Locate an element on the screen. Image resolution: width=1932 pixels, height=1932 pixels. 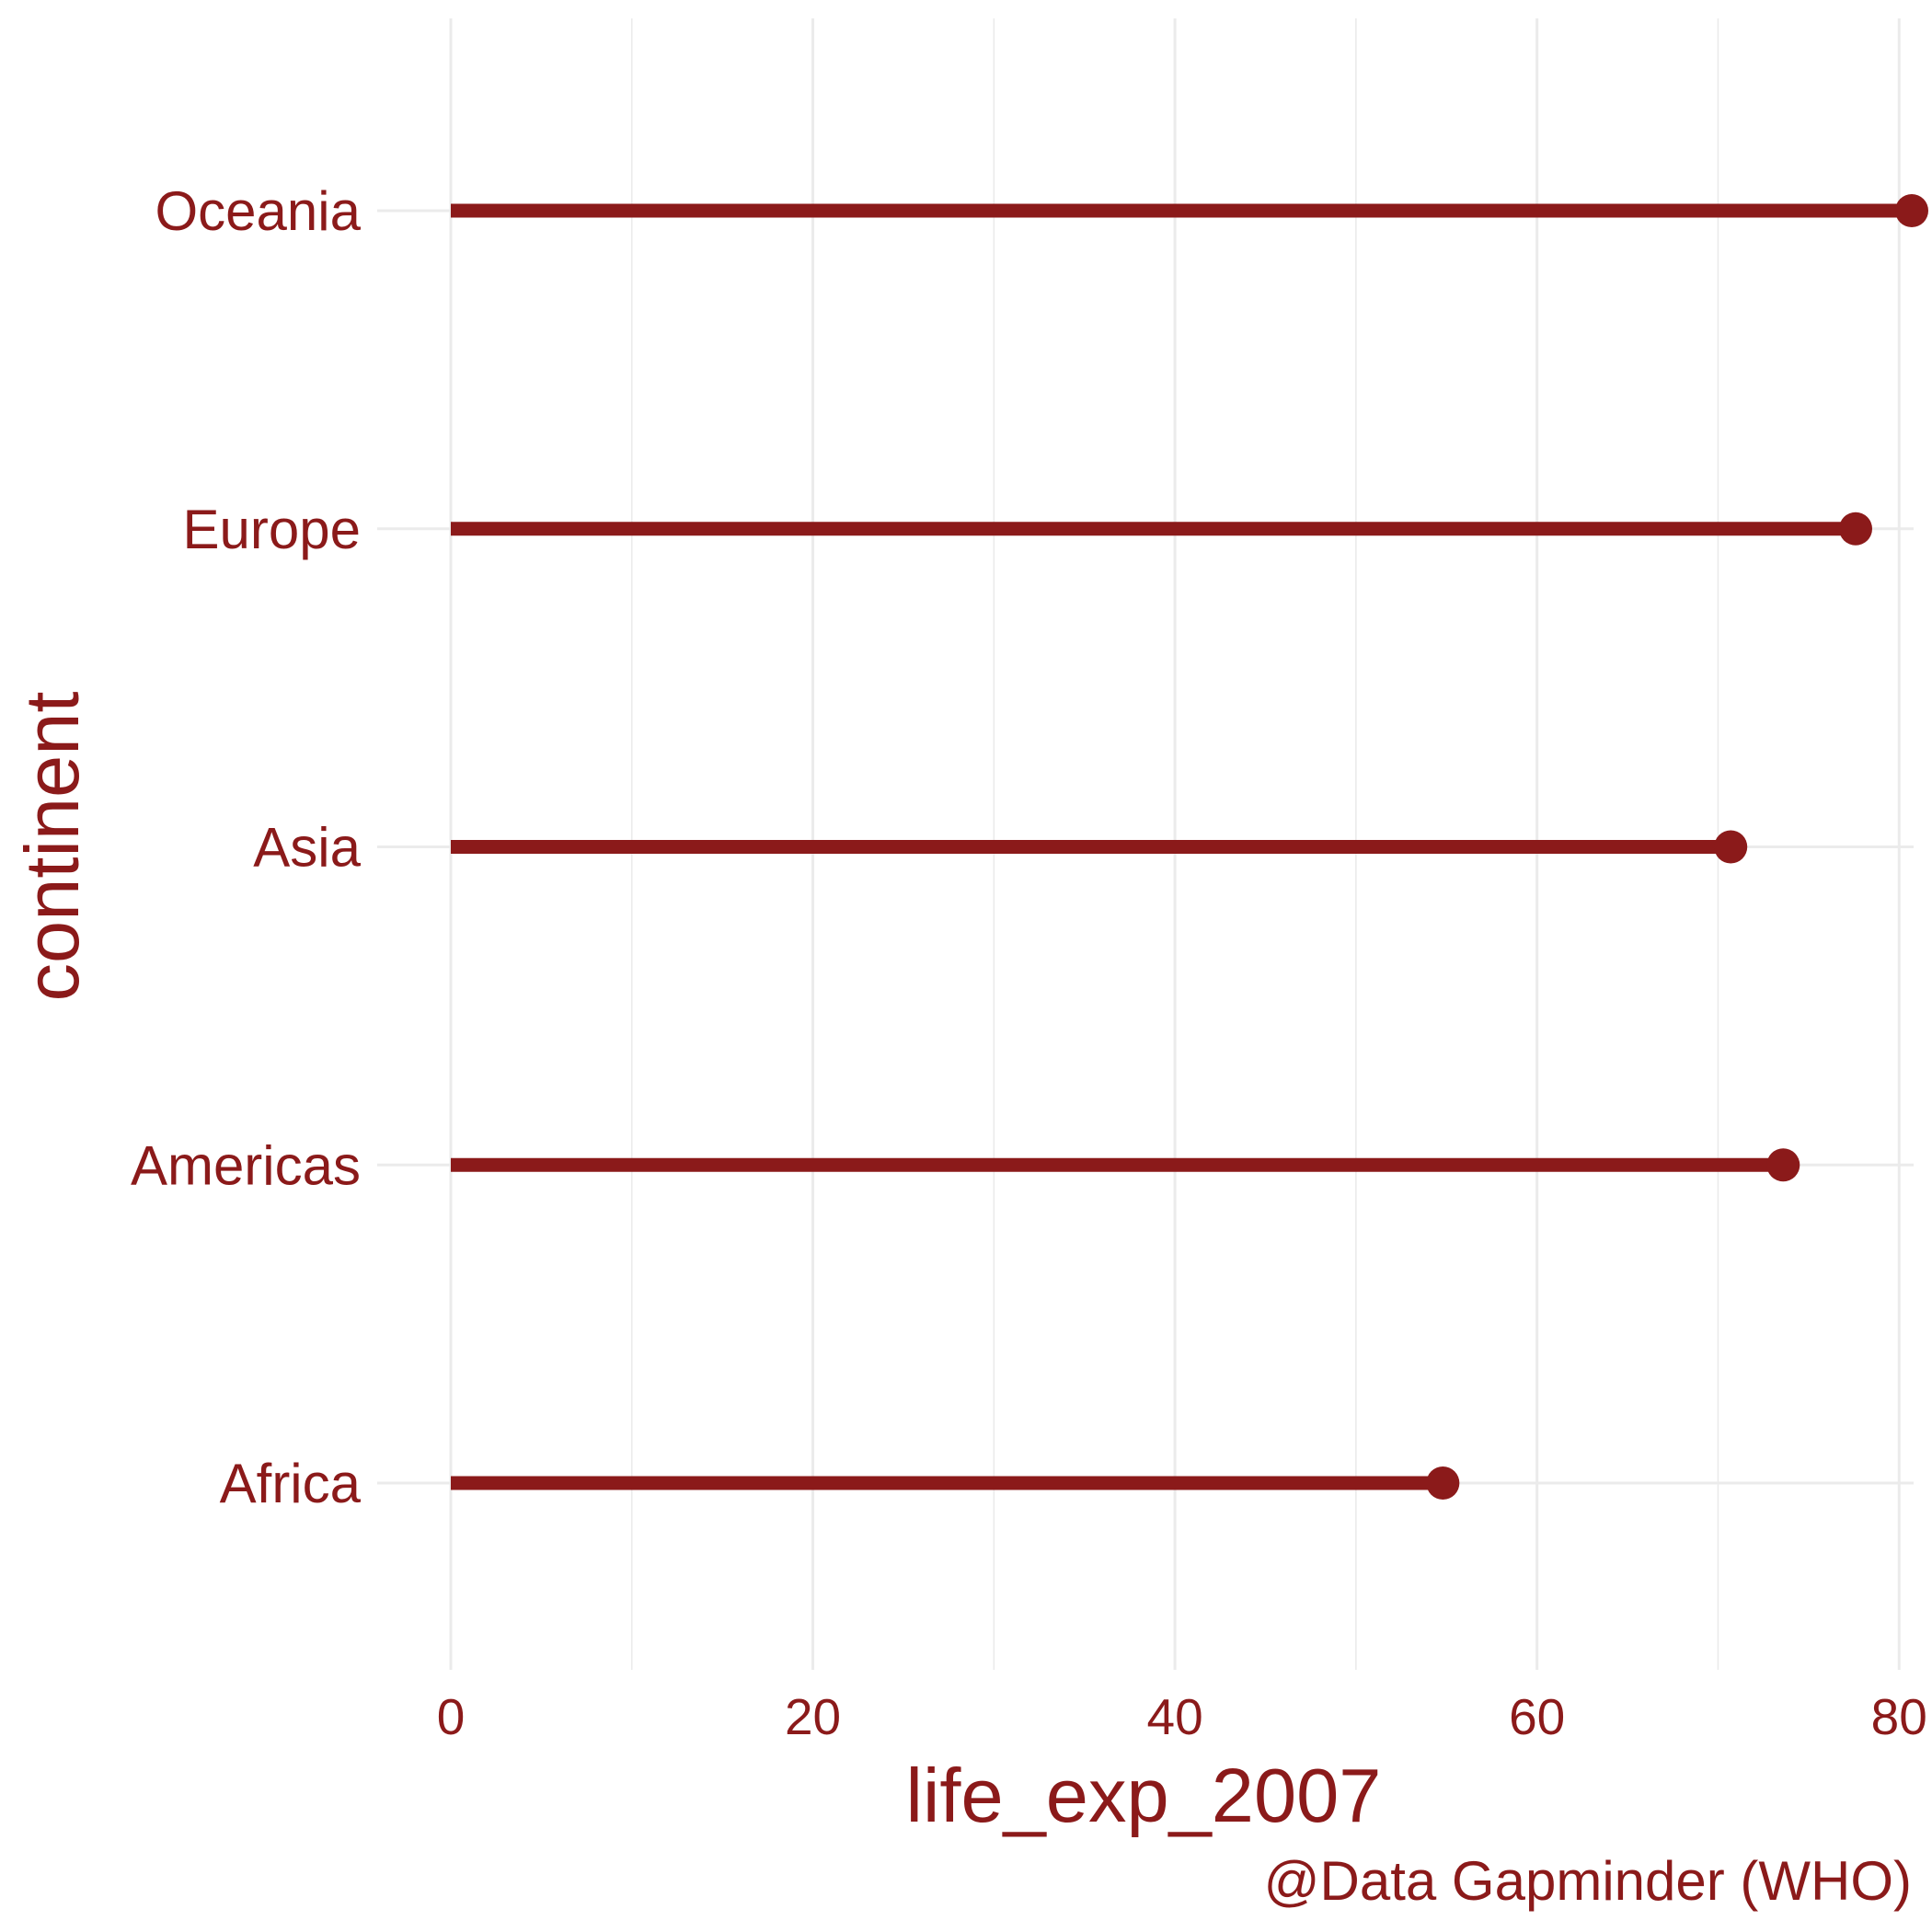
lollipop-point-africa is located at coordinates (1443, 1483).